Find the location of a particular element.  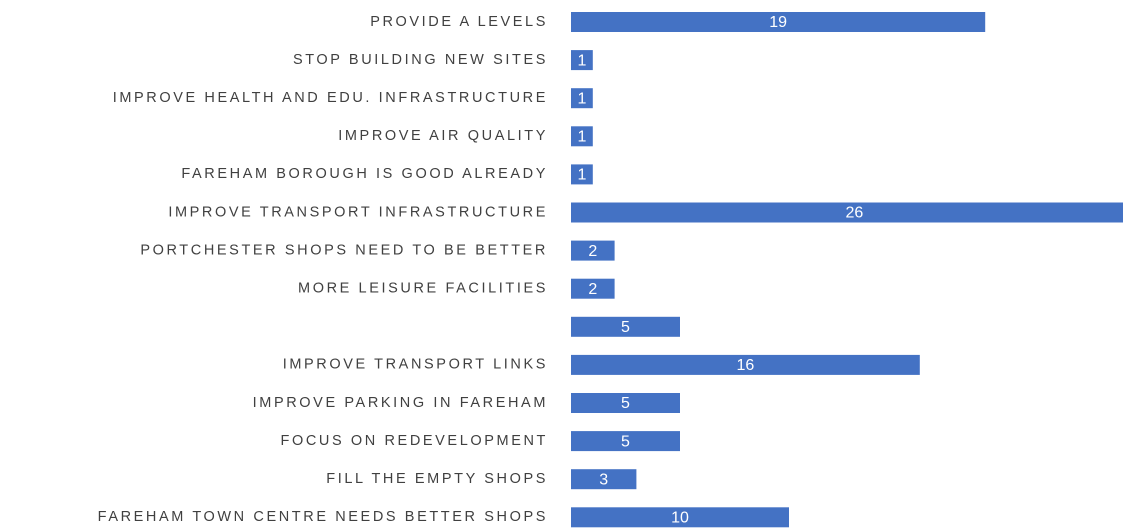

category-label: STOP BUILDING NEW SITES is located at coordinates (420, 60).